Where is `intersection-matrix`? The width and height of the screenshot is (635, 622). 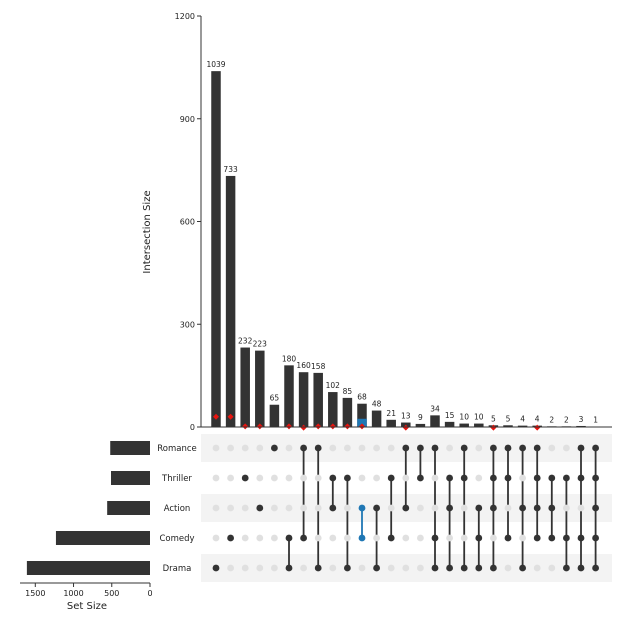
intersection-matrix is located at coordinates (405, 508).